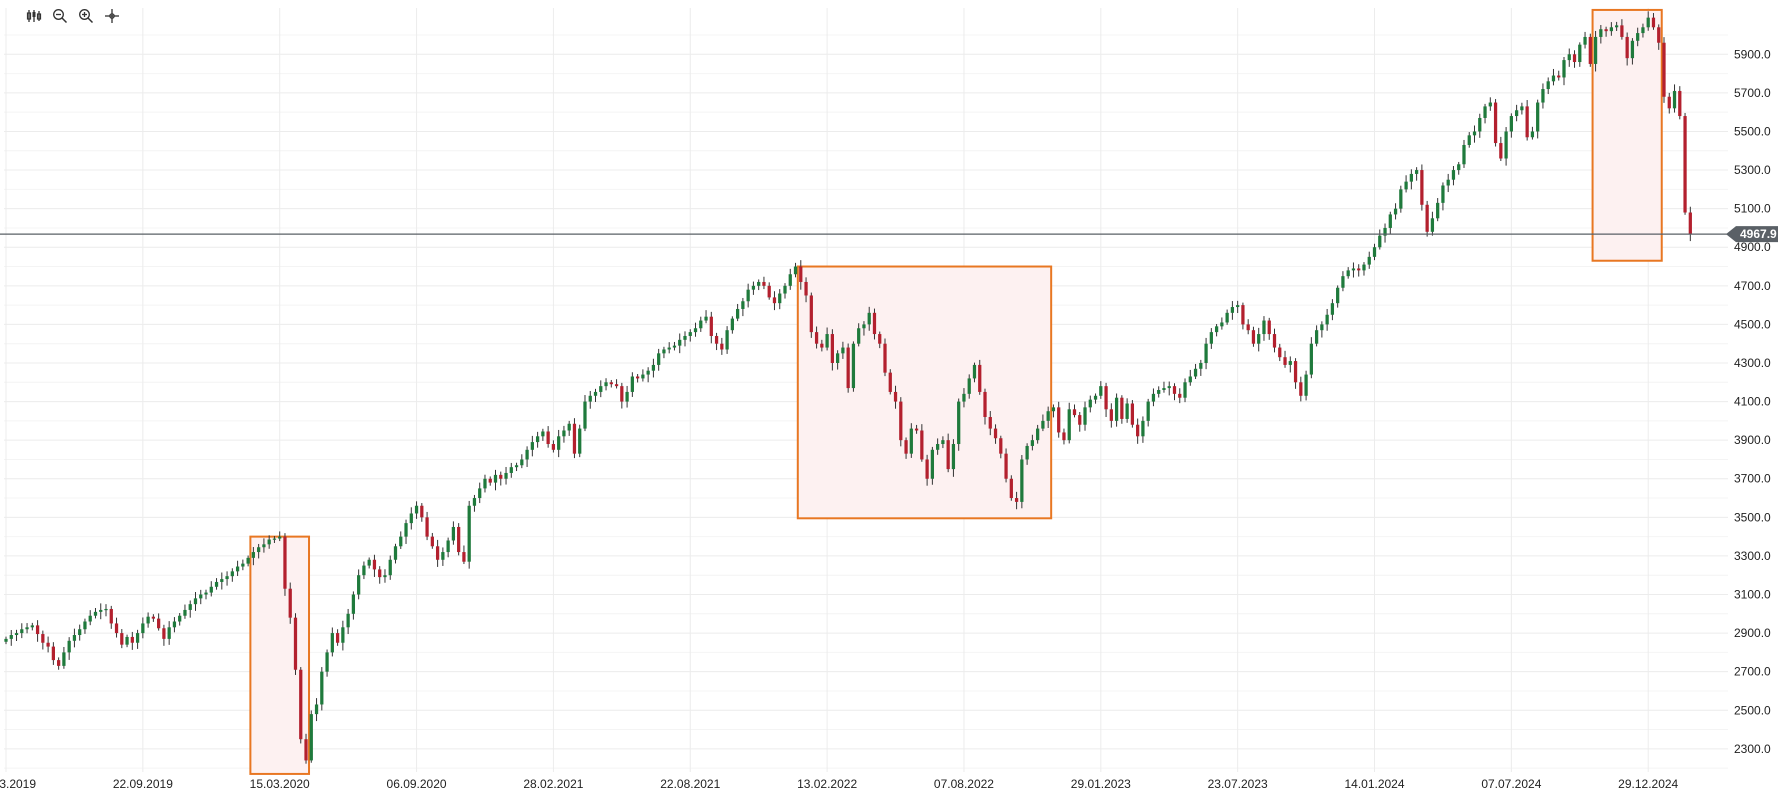 The height and width of the screenshot is (792, 1780). What do you see at coordinates (553, 784) in the screenshot?
I see `x-tick-label: 28.02.2021` at bounding box center [553, 784].